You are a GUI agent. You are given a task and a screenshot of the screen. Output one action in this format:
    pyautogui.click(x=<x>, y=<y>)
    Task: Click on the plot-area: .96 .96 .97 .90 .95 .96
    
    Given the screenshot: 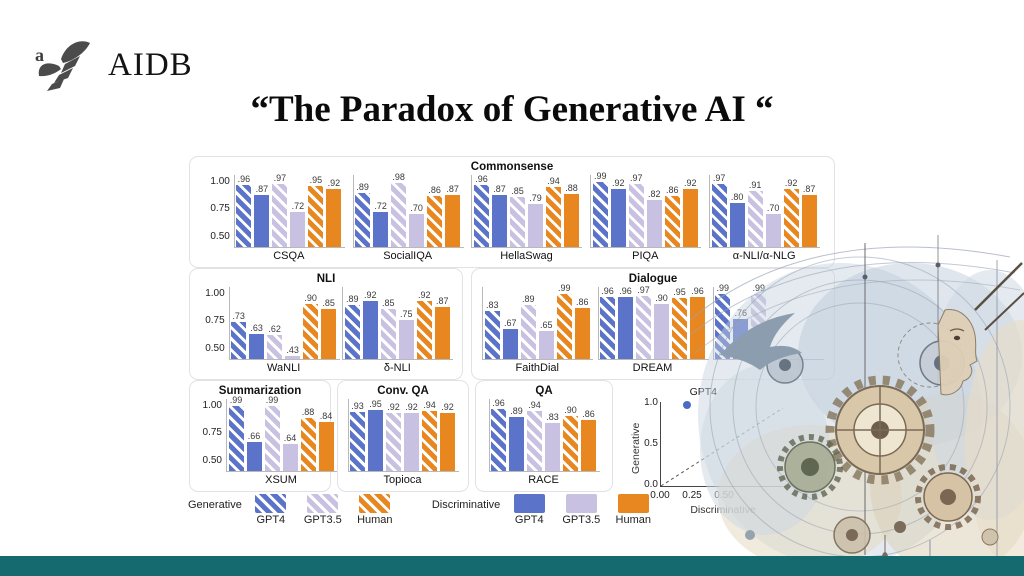 What is the action you would take?
    pyautogui.click(x=653, y=322)
    